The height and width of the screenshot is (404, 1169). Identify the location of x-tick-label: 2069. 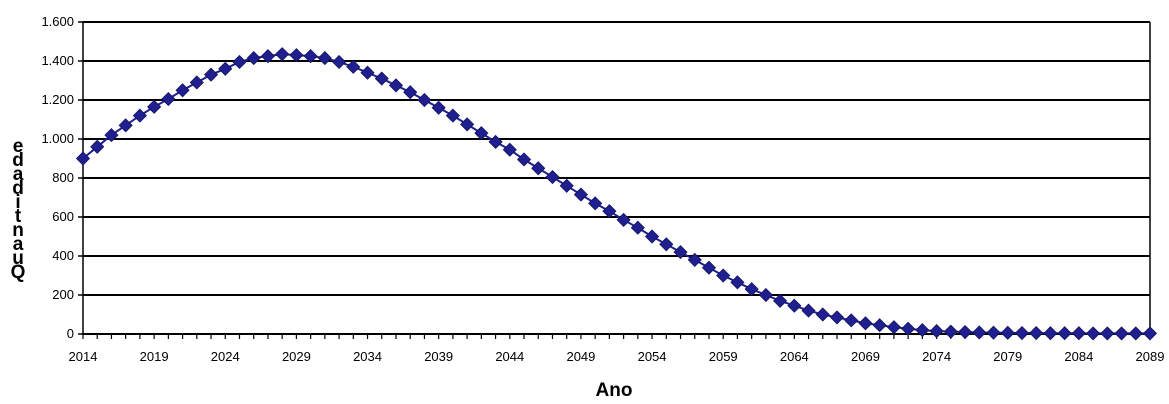
(865, 356).